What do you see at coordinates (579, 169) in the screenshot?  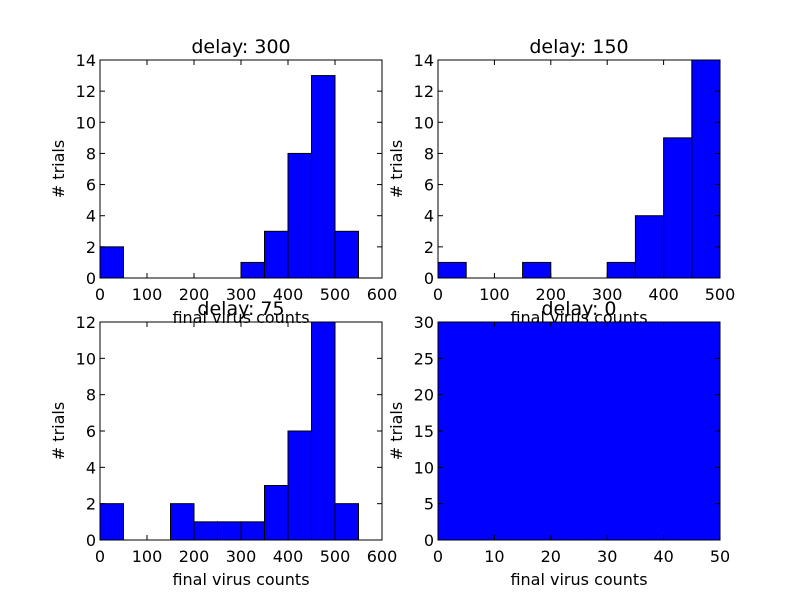 I see `axes-frame` at bounding box center [579, 169].